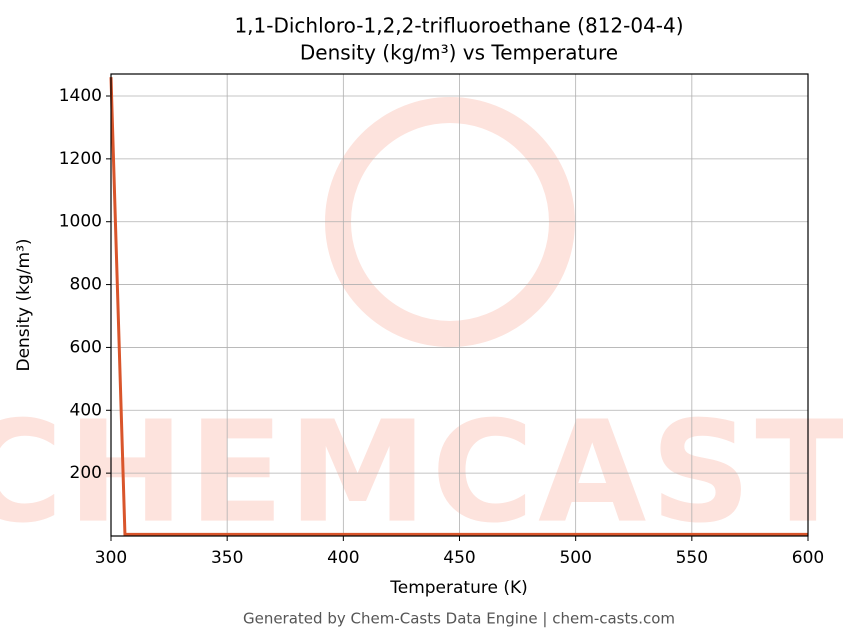 The height and width of the screenshot is (644, 843). I want to click on x-tick-label: 500, so click(575, 558).